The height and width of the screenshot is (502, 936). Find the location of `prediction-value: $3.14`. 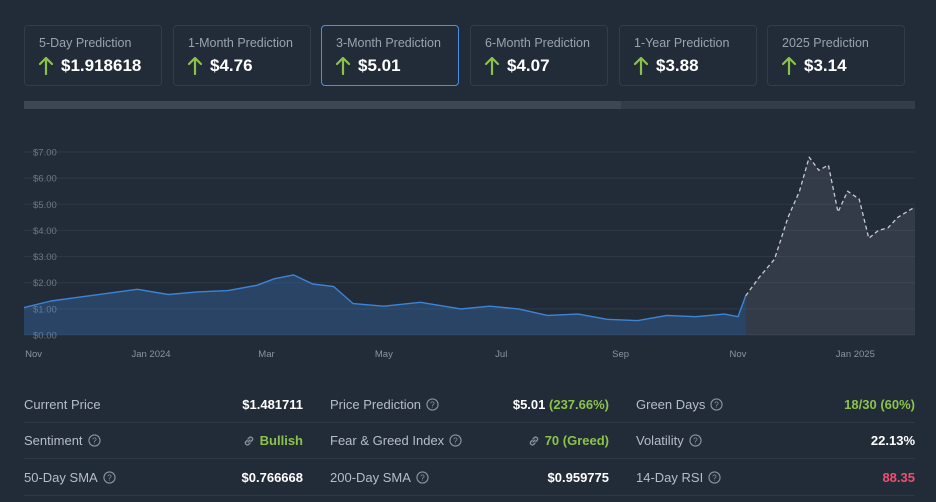

prediction-value: $3.14 is located at coordinates (825, 65).